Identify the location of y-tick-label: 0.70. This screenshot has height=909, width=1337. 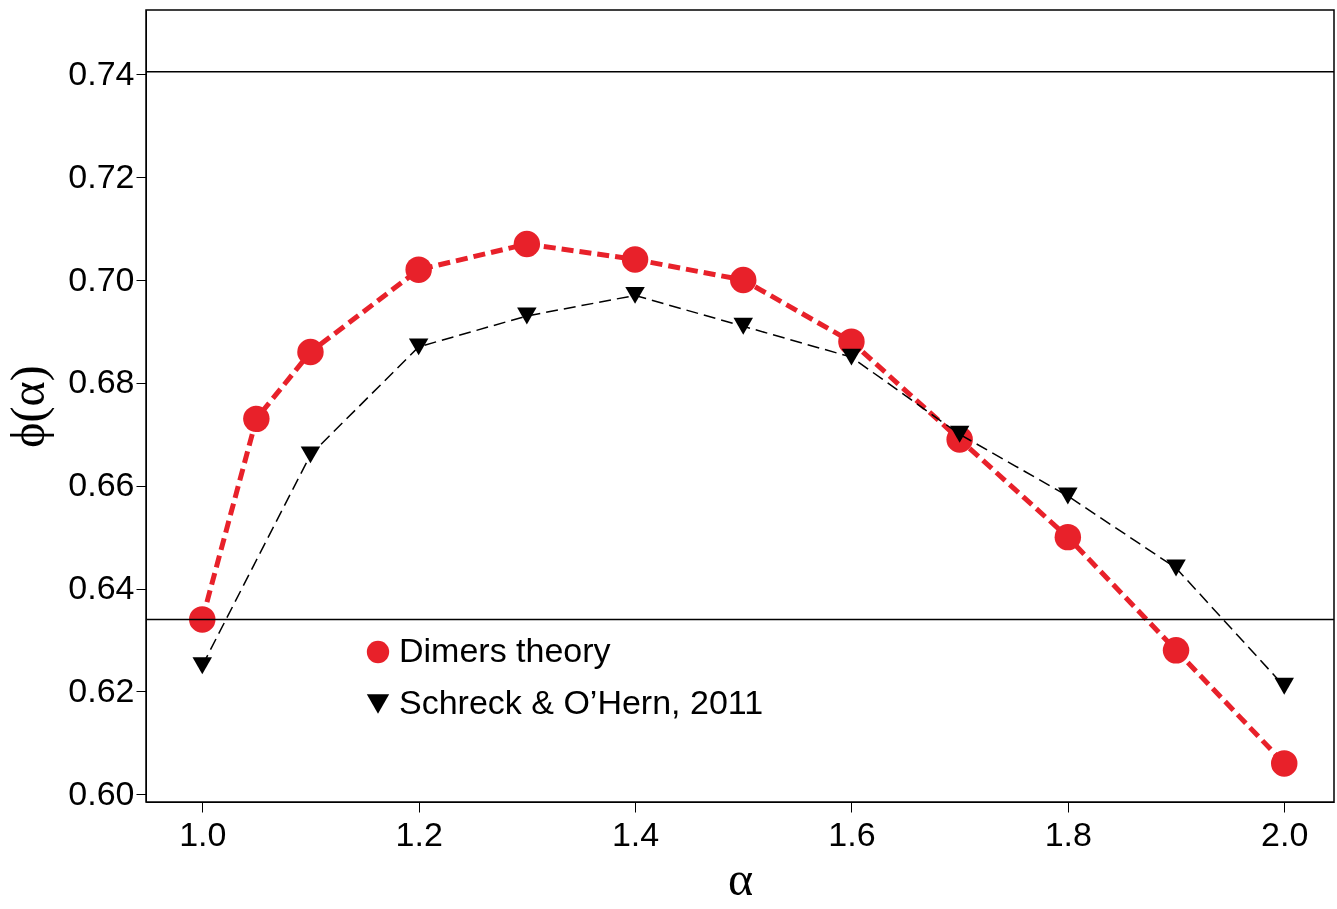
(101, 278).